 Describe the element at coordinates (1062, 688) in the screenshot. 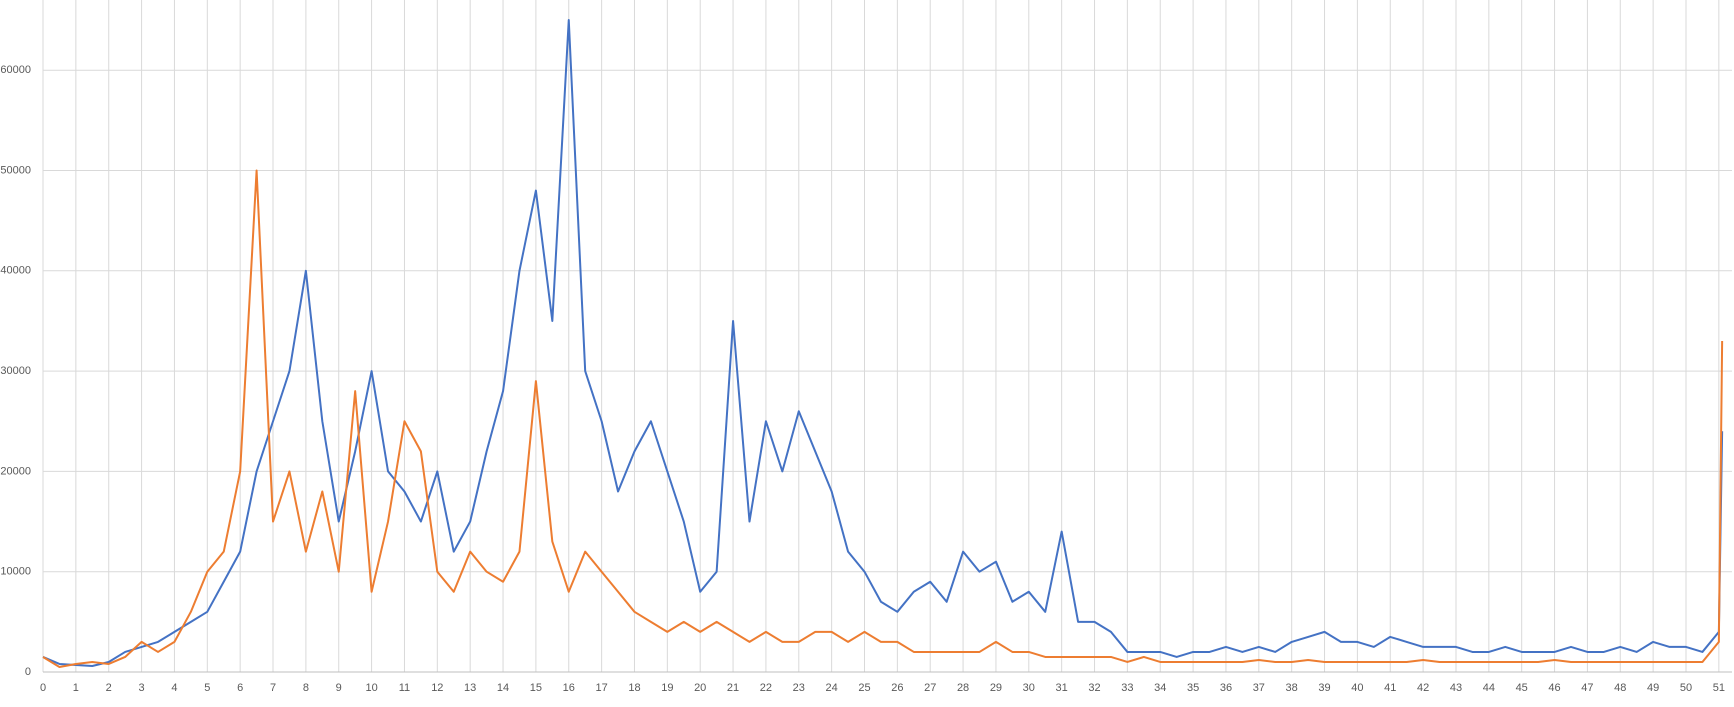

I see `x-tick-label: 31` at that location.